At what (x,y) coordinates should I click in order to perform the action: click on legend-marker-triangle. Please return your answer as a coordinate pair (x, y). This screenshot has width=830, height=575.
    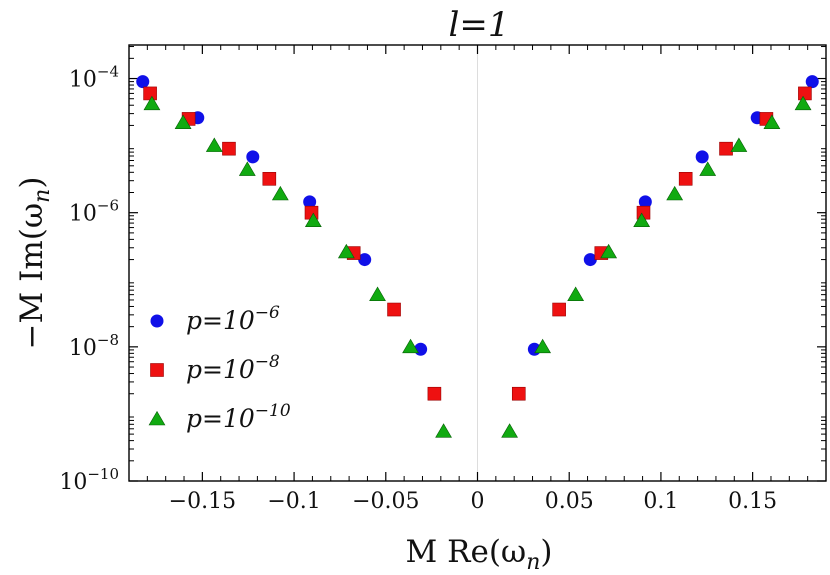
    Looking at the image, I should click on (157, 418).